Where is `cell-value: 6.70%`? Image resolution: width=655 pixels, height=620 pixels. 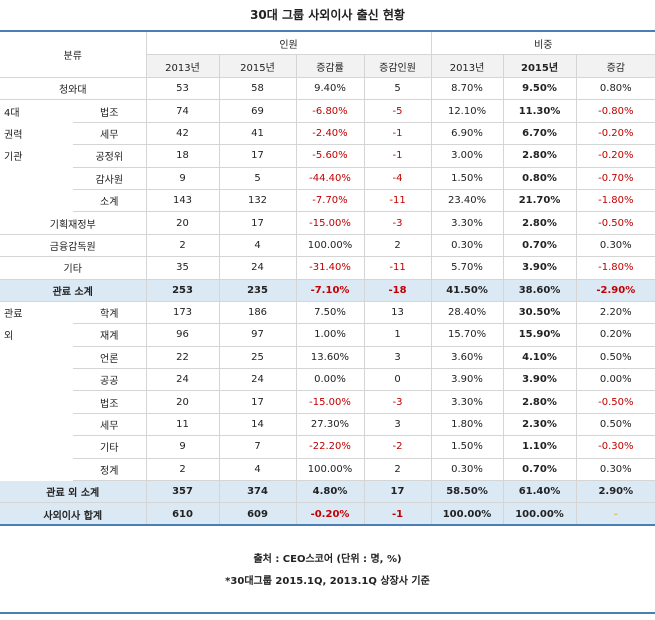 cell-value: 6.70% is located at coordinates (540, 134).